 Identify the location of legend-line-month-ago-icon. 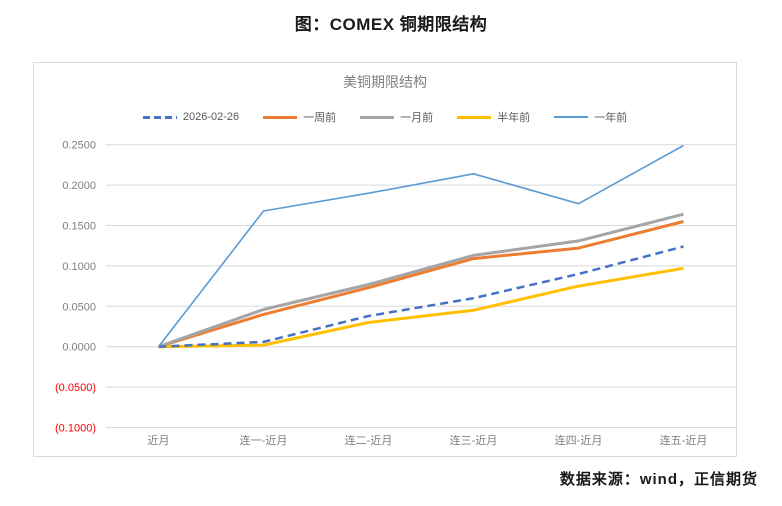
(377, 117).